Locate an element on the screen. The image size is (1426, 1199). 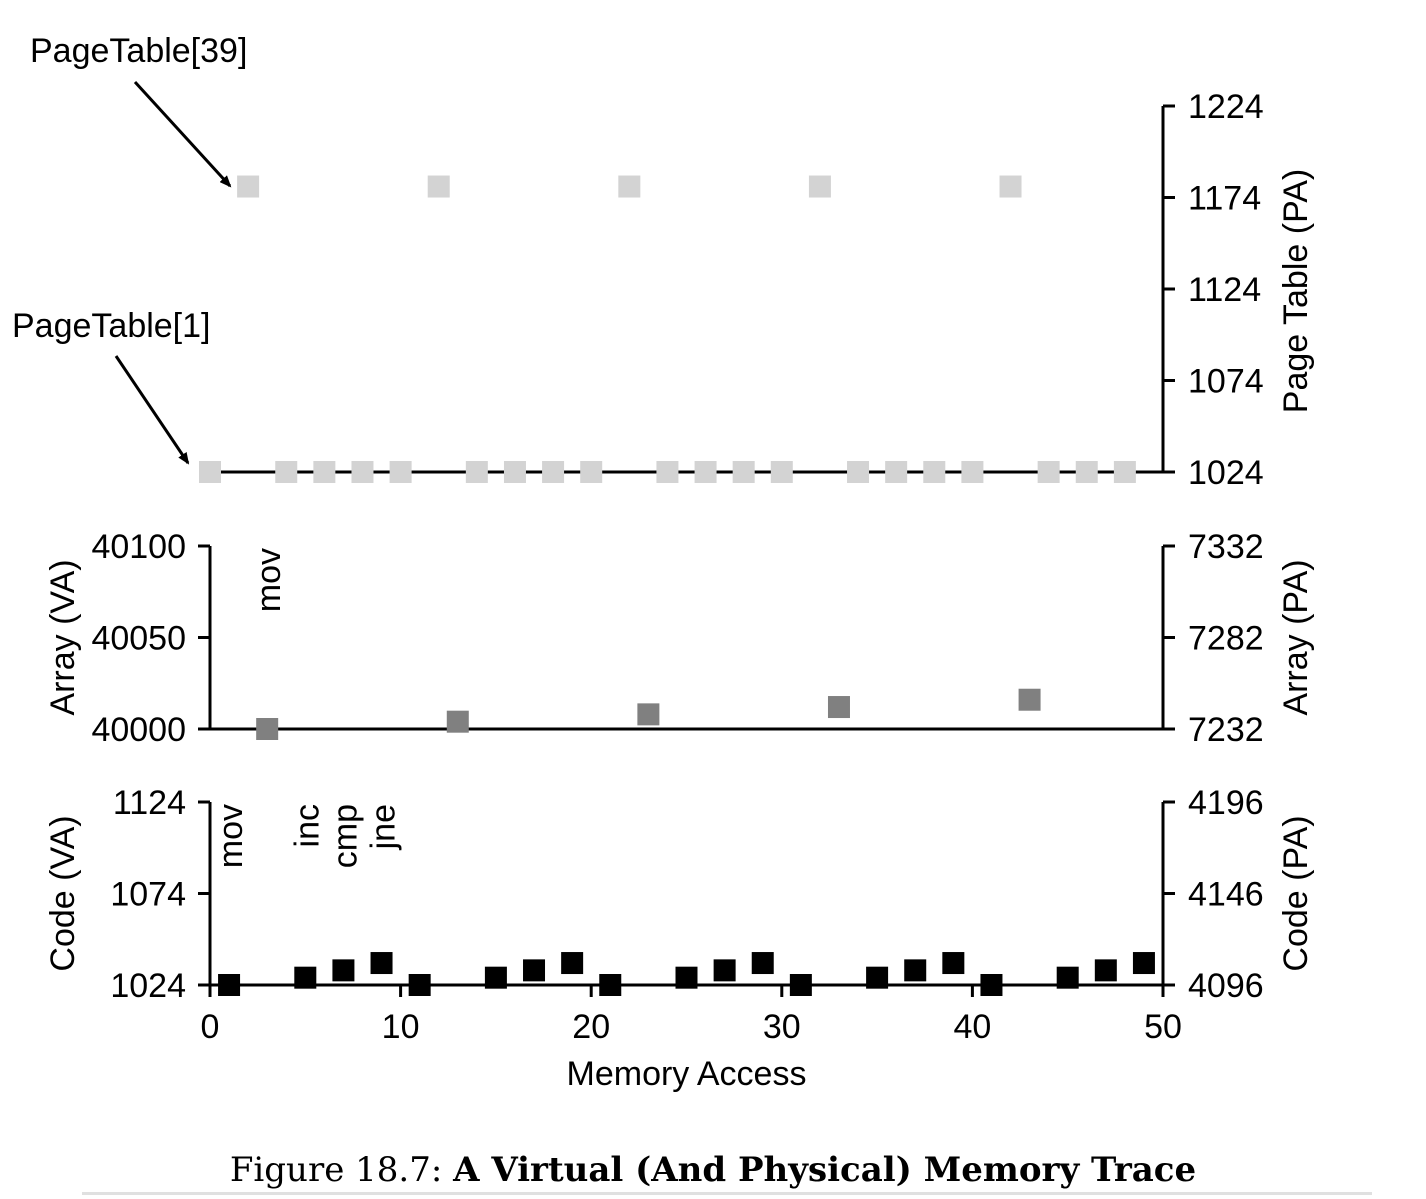
array-right-tick-label: 7332 is located at coordinates (1226, 547).